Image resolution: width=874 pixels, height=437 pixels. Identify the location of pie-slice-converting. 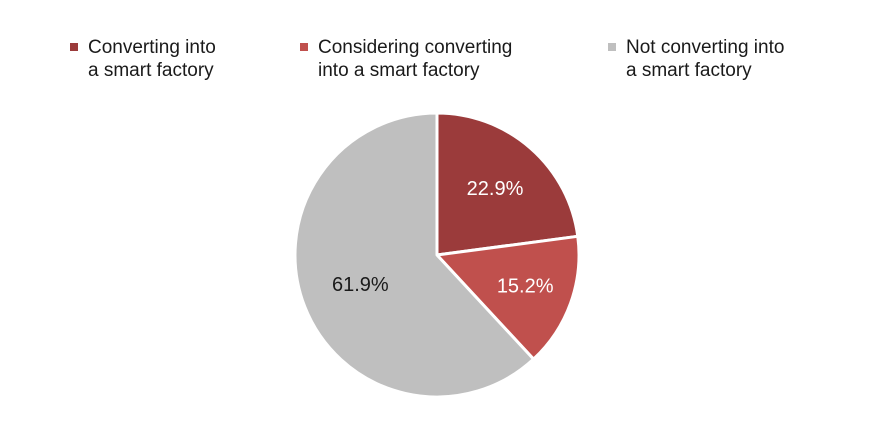
(507, 184).